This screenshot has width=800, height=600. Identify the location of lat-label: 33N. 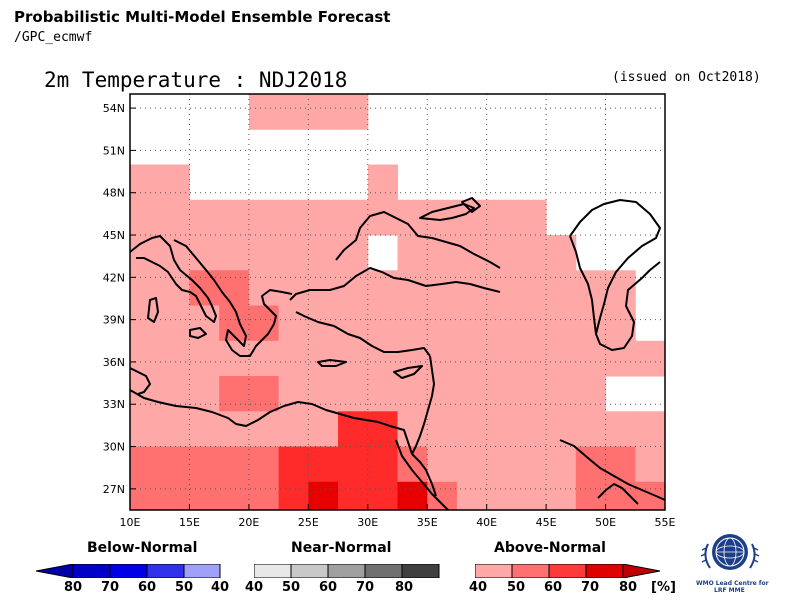
(114, 404).